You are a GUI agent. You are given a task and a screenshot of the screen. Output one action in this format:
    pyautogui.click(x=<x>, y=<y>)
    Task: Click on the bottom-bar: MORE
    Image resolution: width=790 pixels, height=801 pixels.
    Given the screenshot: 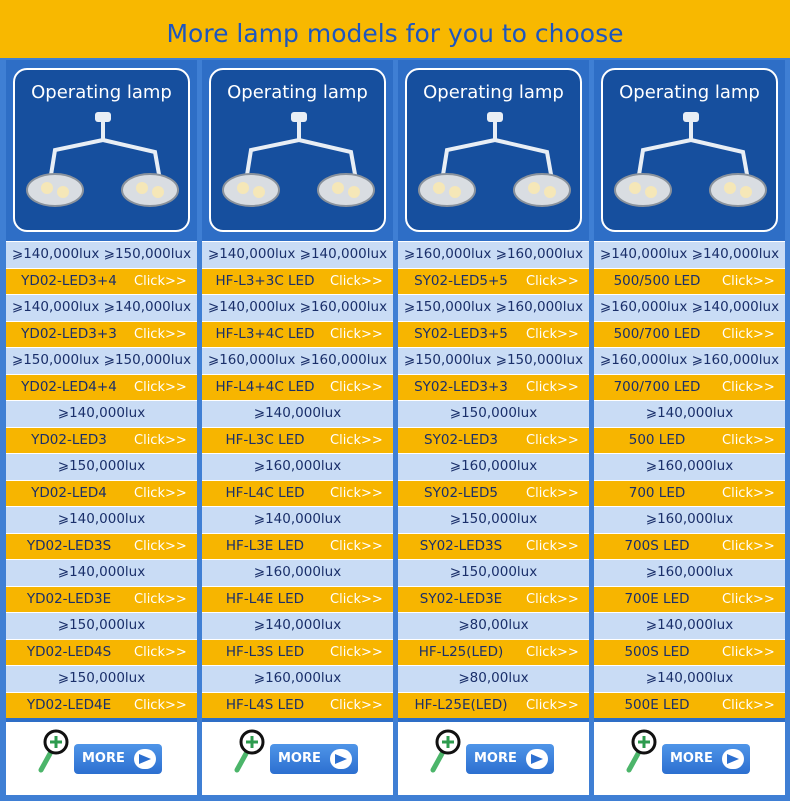 What is the action you would take?
    pyautogui.click(x=101, y=758)
    